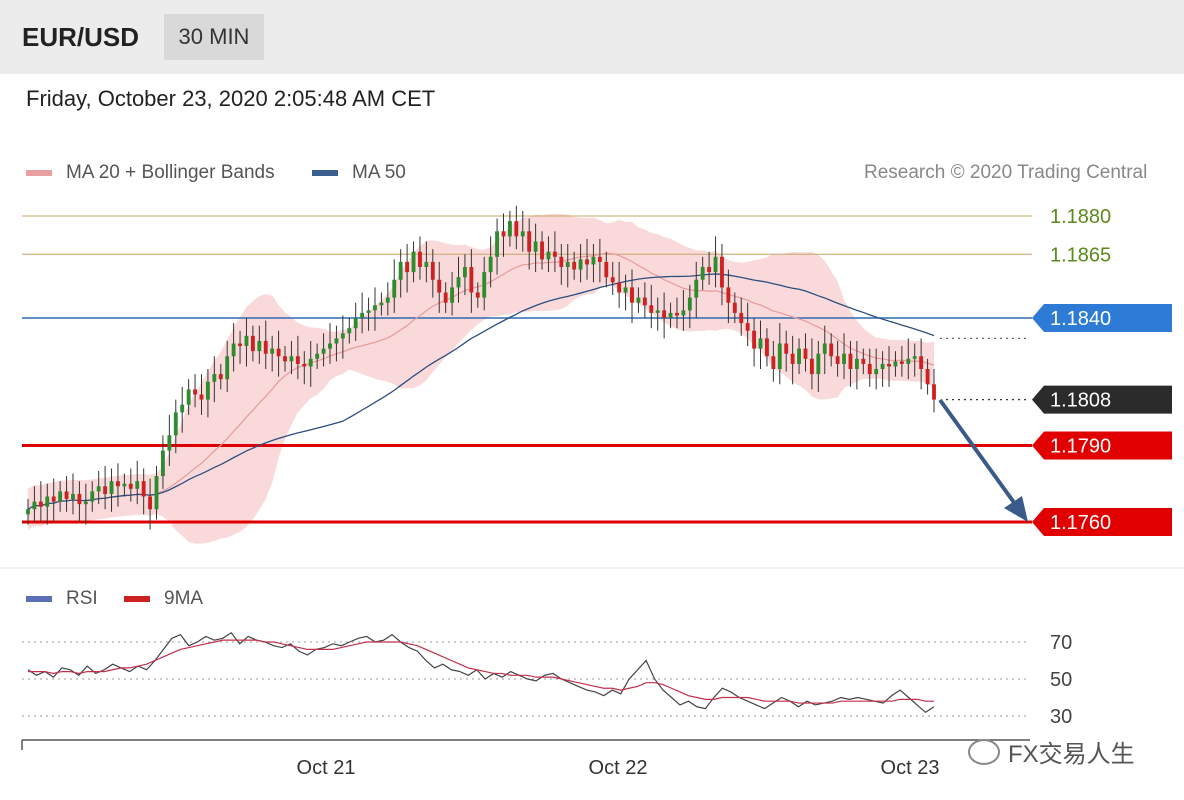 Image resolution: width=1184 pixels, height=800 pixels. Describe the element at coordinates (1061, 717) in the screenshot. I see `rsi-tick-label: 30` at that location.